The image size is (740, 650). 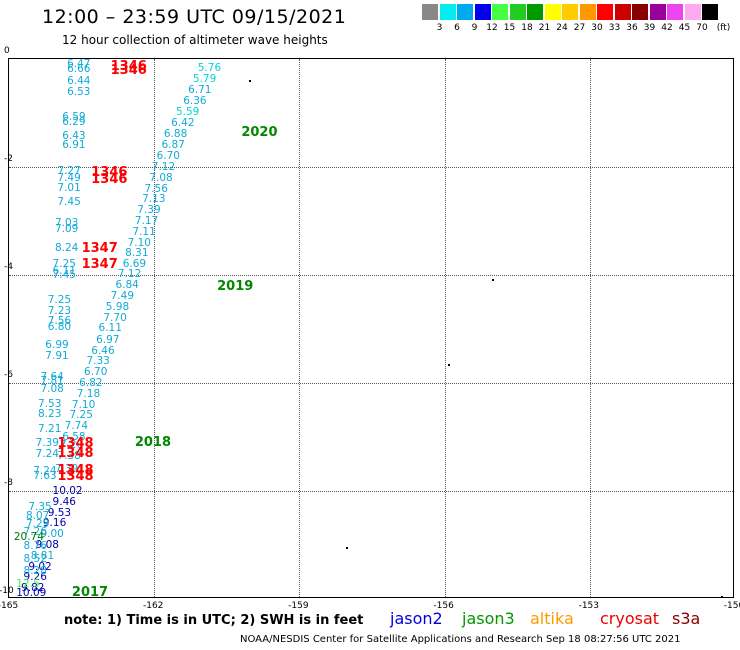 What do you see at coordinates (183, 123) in the screenshot?
I see `wave-height-value: 6.42` at bounding box center [183, 123].